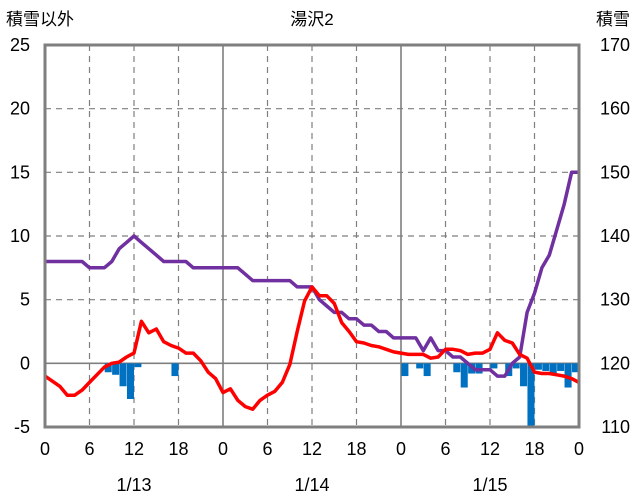  Describe the element at coordinates (613, 19) in the screenshot. I see `right-axis-title: 積雪` at that location.